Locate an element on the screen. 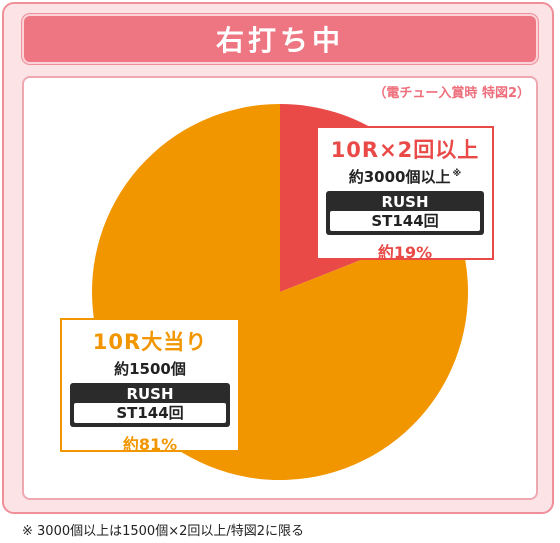 This screenshot has width=560, height=543. rush-mode-name: RUSH is located at coordinates (405, 202).